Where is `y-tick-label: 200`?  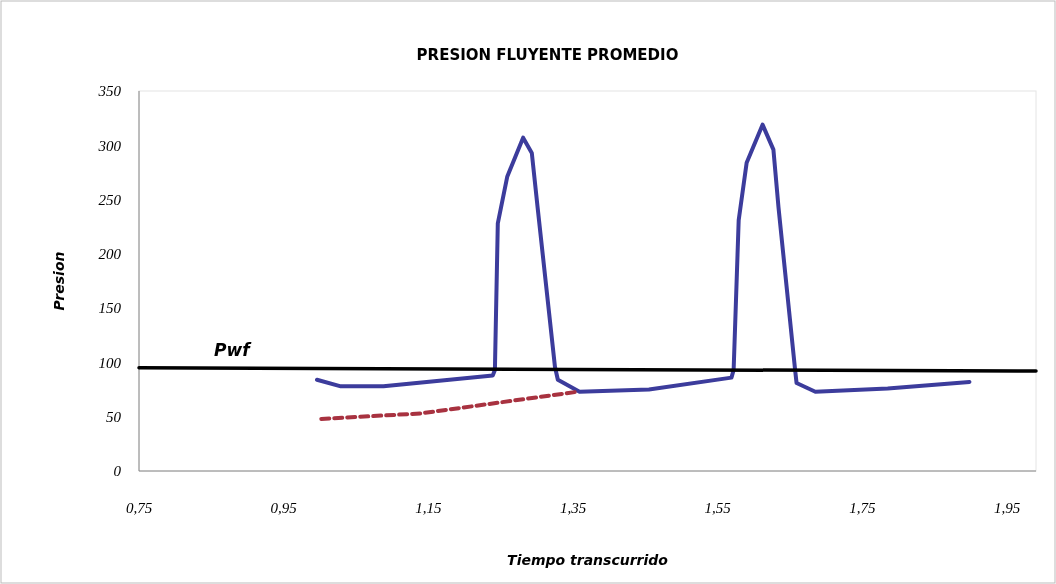 y-tick-label: 200 is located at coordinates (110, 254).